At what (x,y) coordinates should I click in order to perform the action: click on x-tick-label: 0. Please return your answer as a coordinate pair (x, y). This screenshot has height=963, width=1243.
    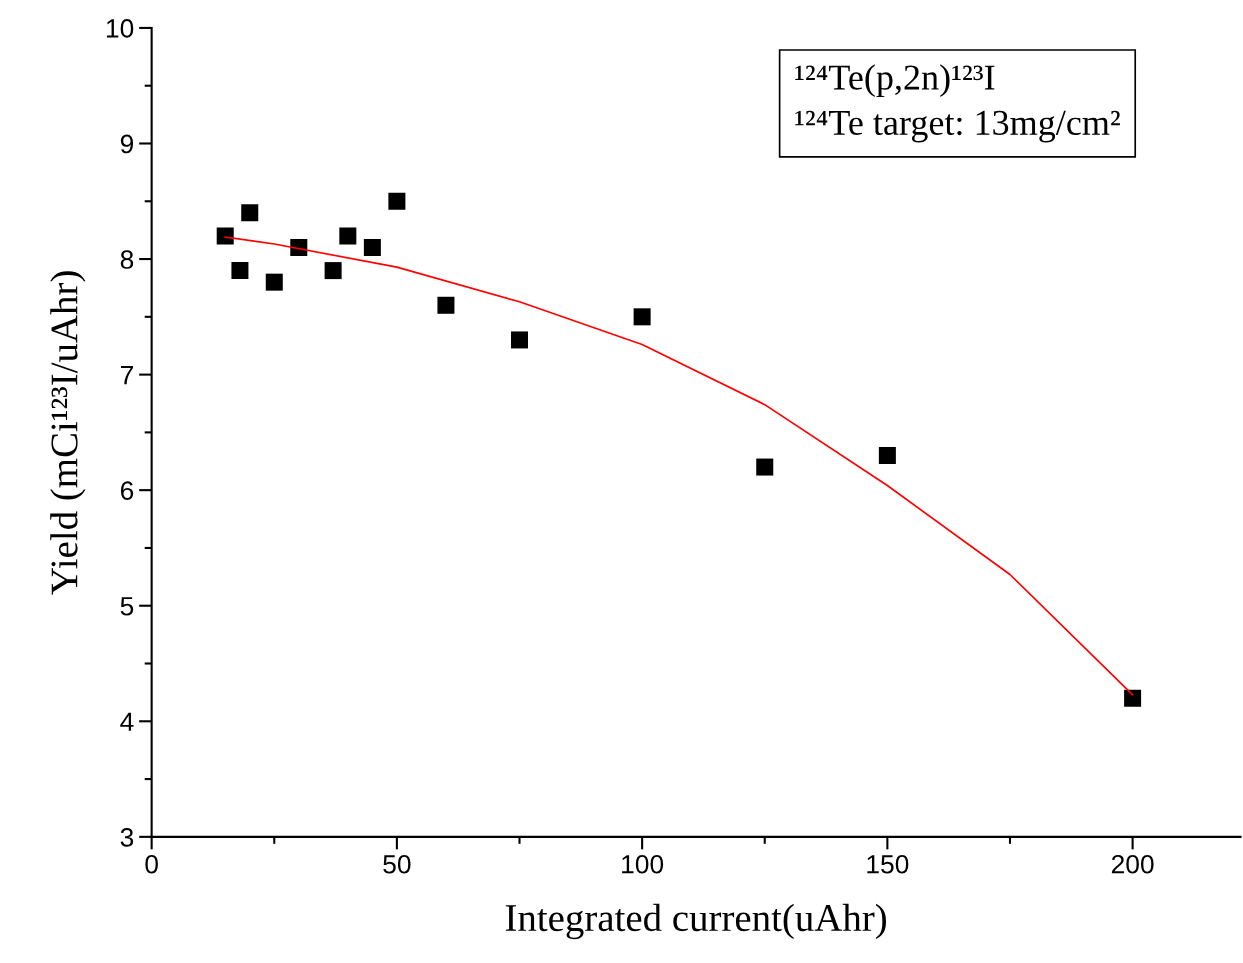
    Looking at the image, I should click on (151, 864).